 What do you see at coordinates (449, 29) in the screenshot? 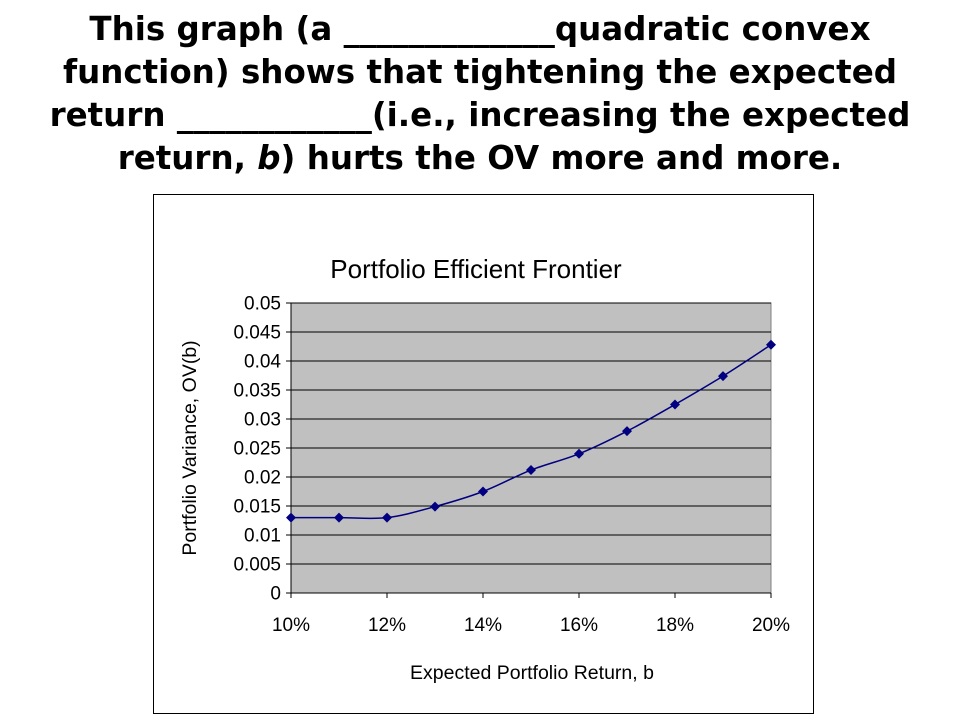
I see `title-blank: _____________` at bounding box center [449, 29].